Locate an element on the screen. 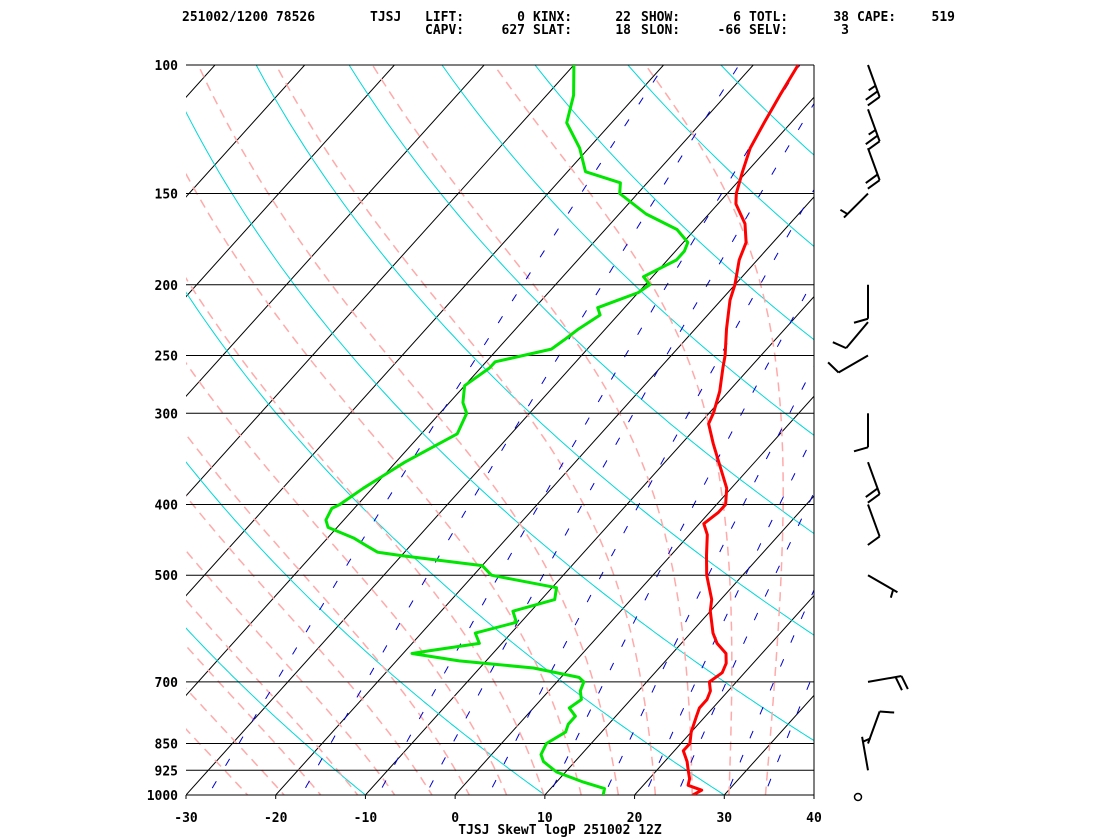 This screenshot has width=1120, height=840. show-value: 6 is located at coordinates (737, 17).